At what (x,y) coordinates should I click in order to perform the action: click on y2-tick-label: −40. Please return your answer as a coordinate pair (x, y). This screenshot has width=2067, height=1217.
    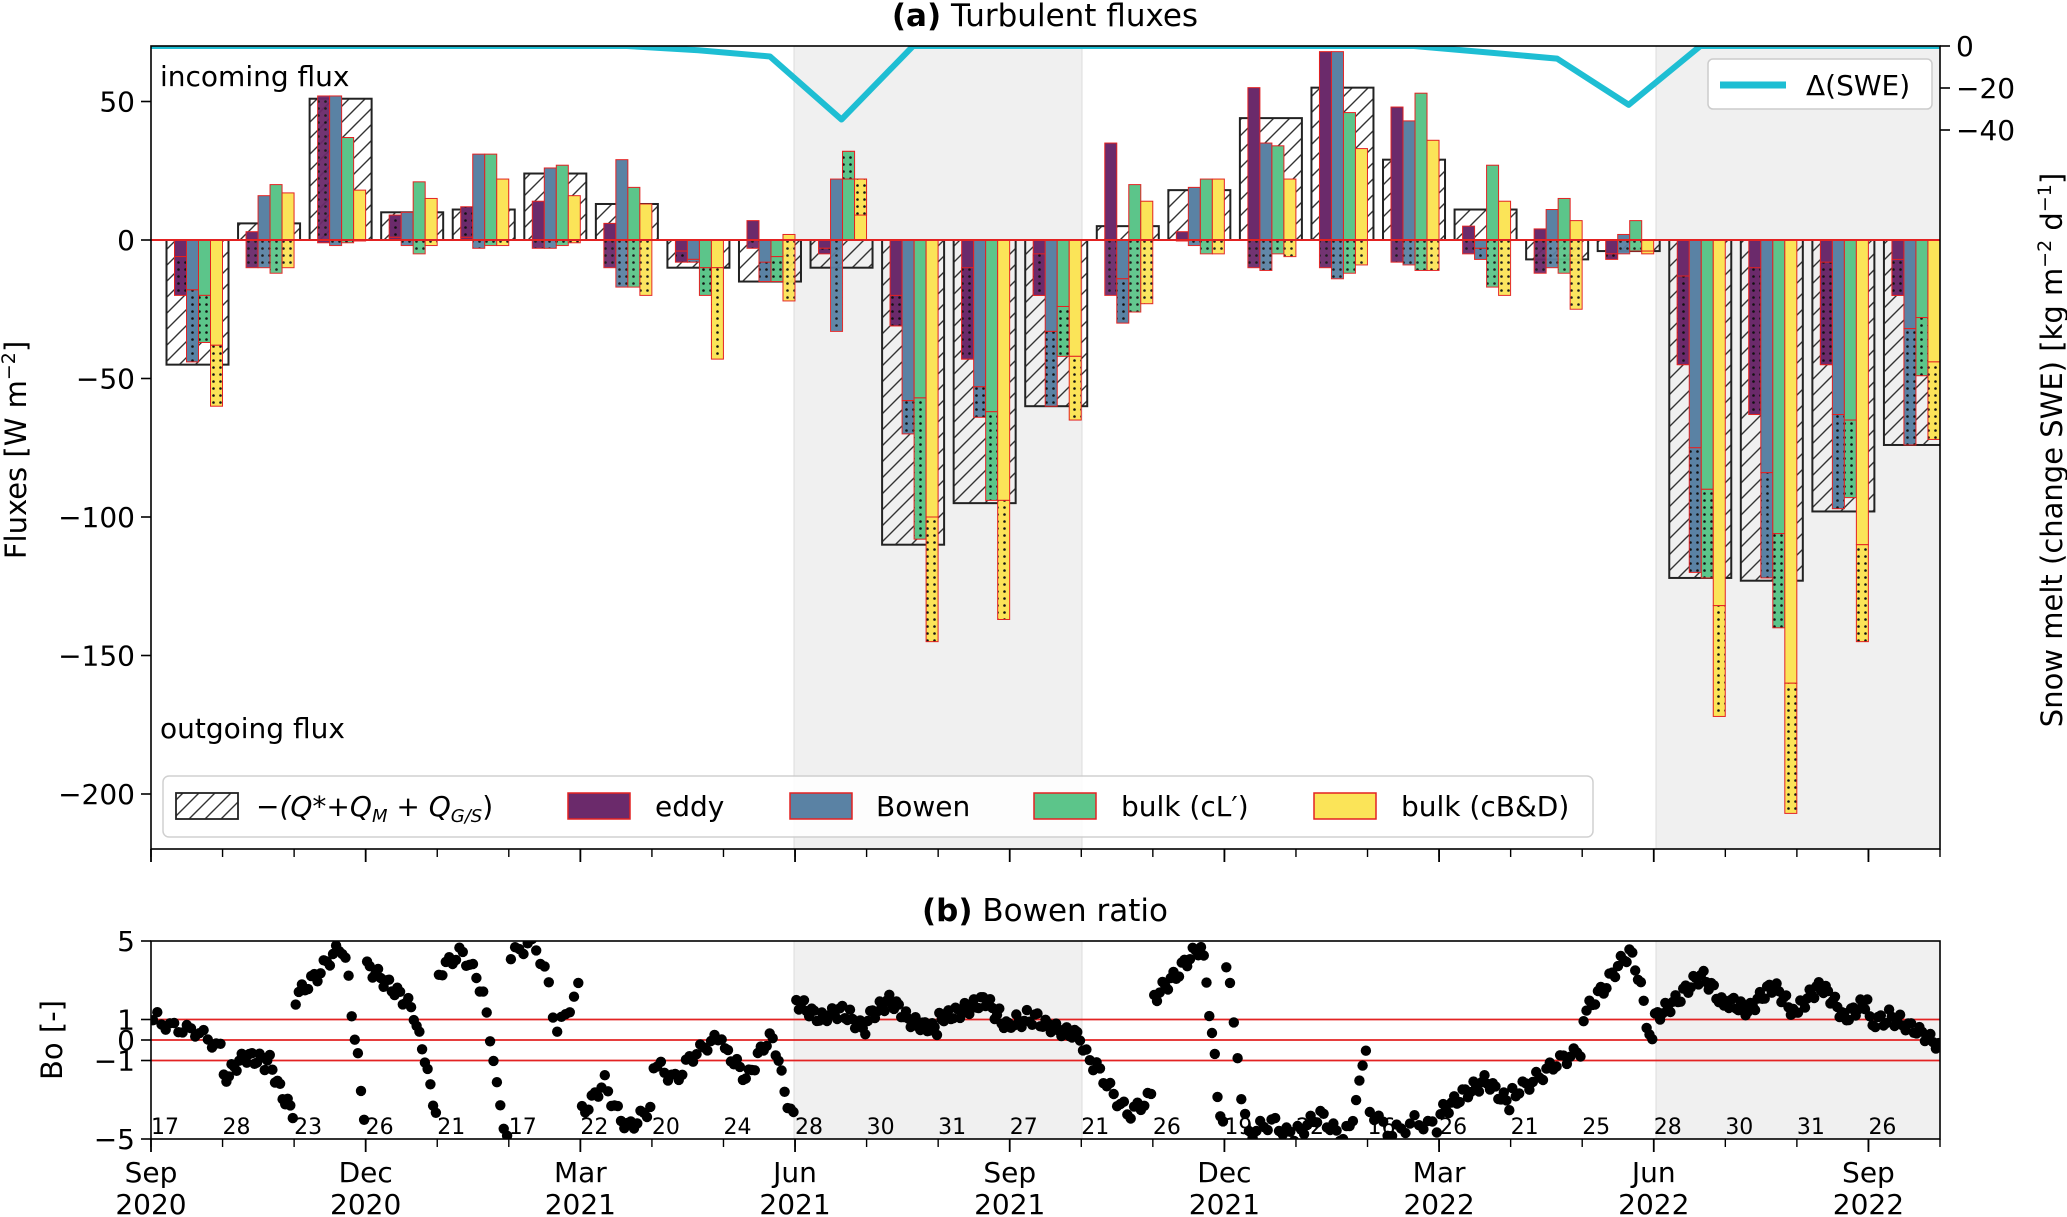
    Looking at the image, I should click on (1985, 130).